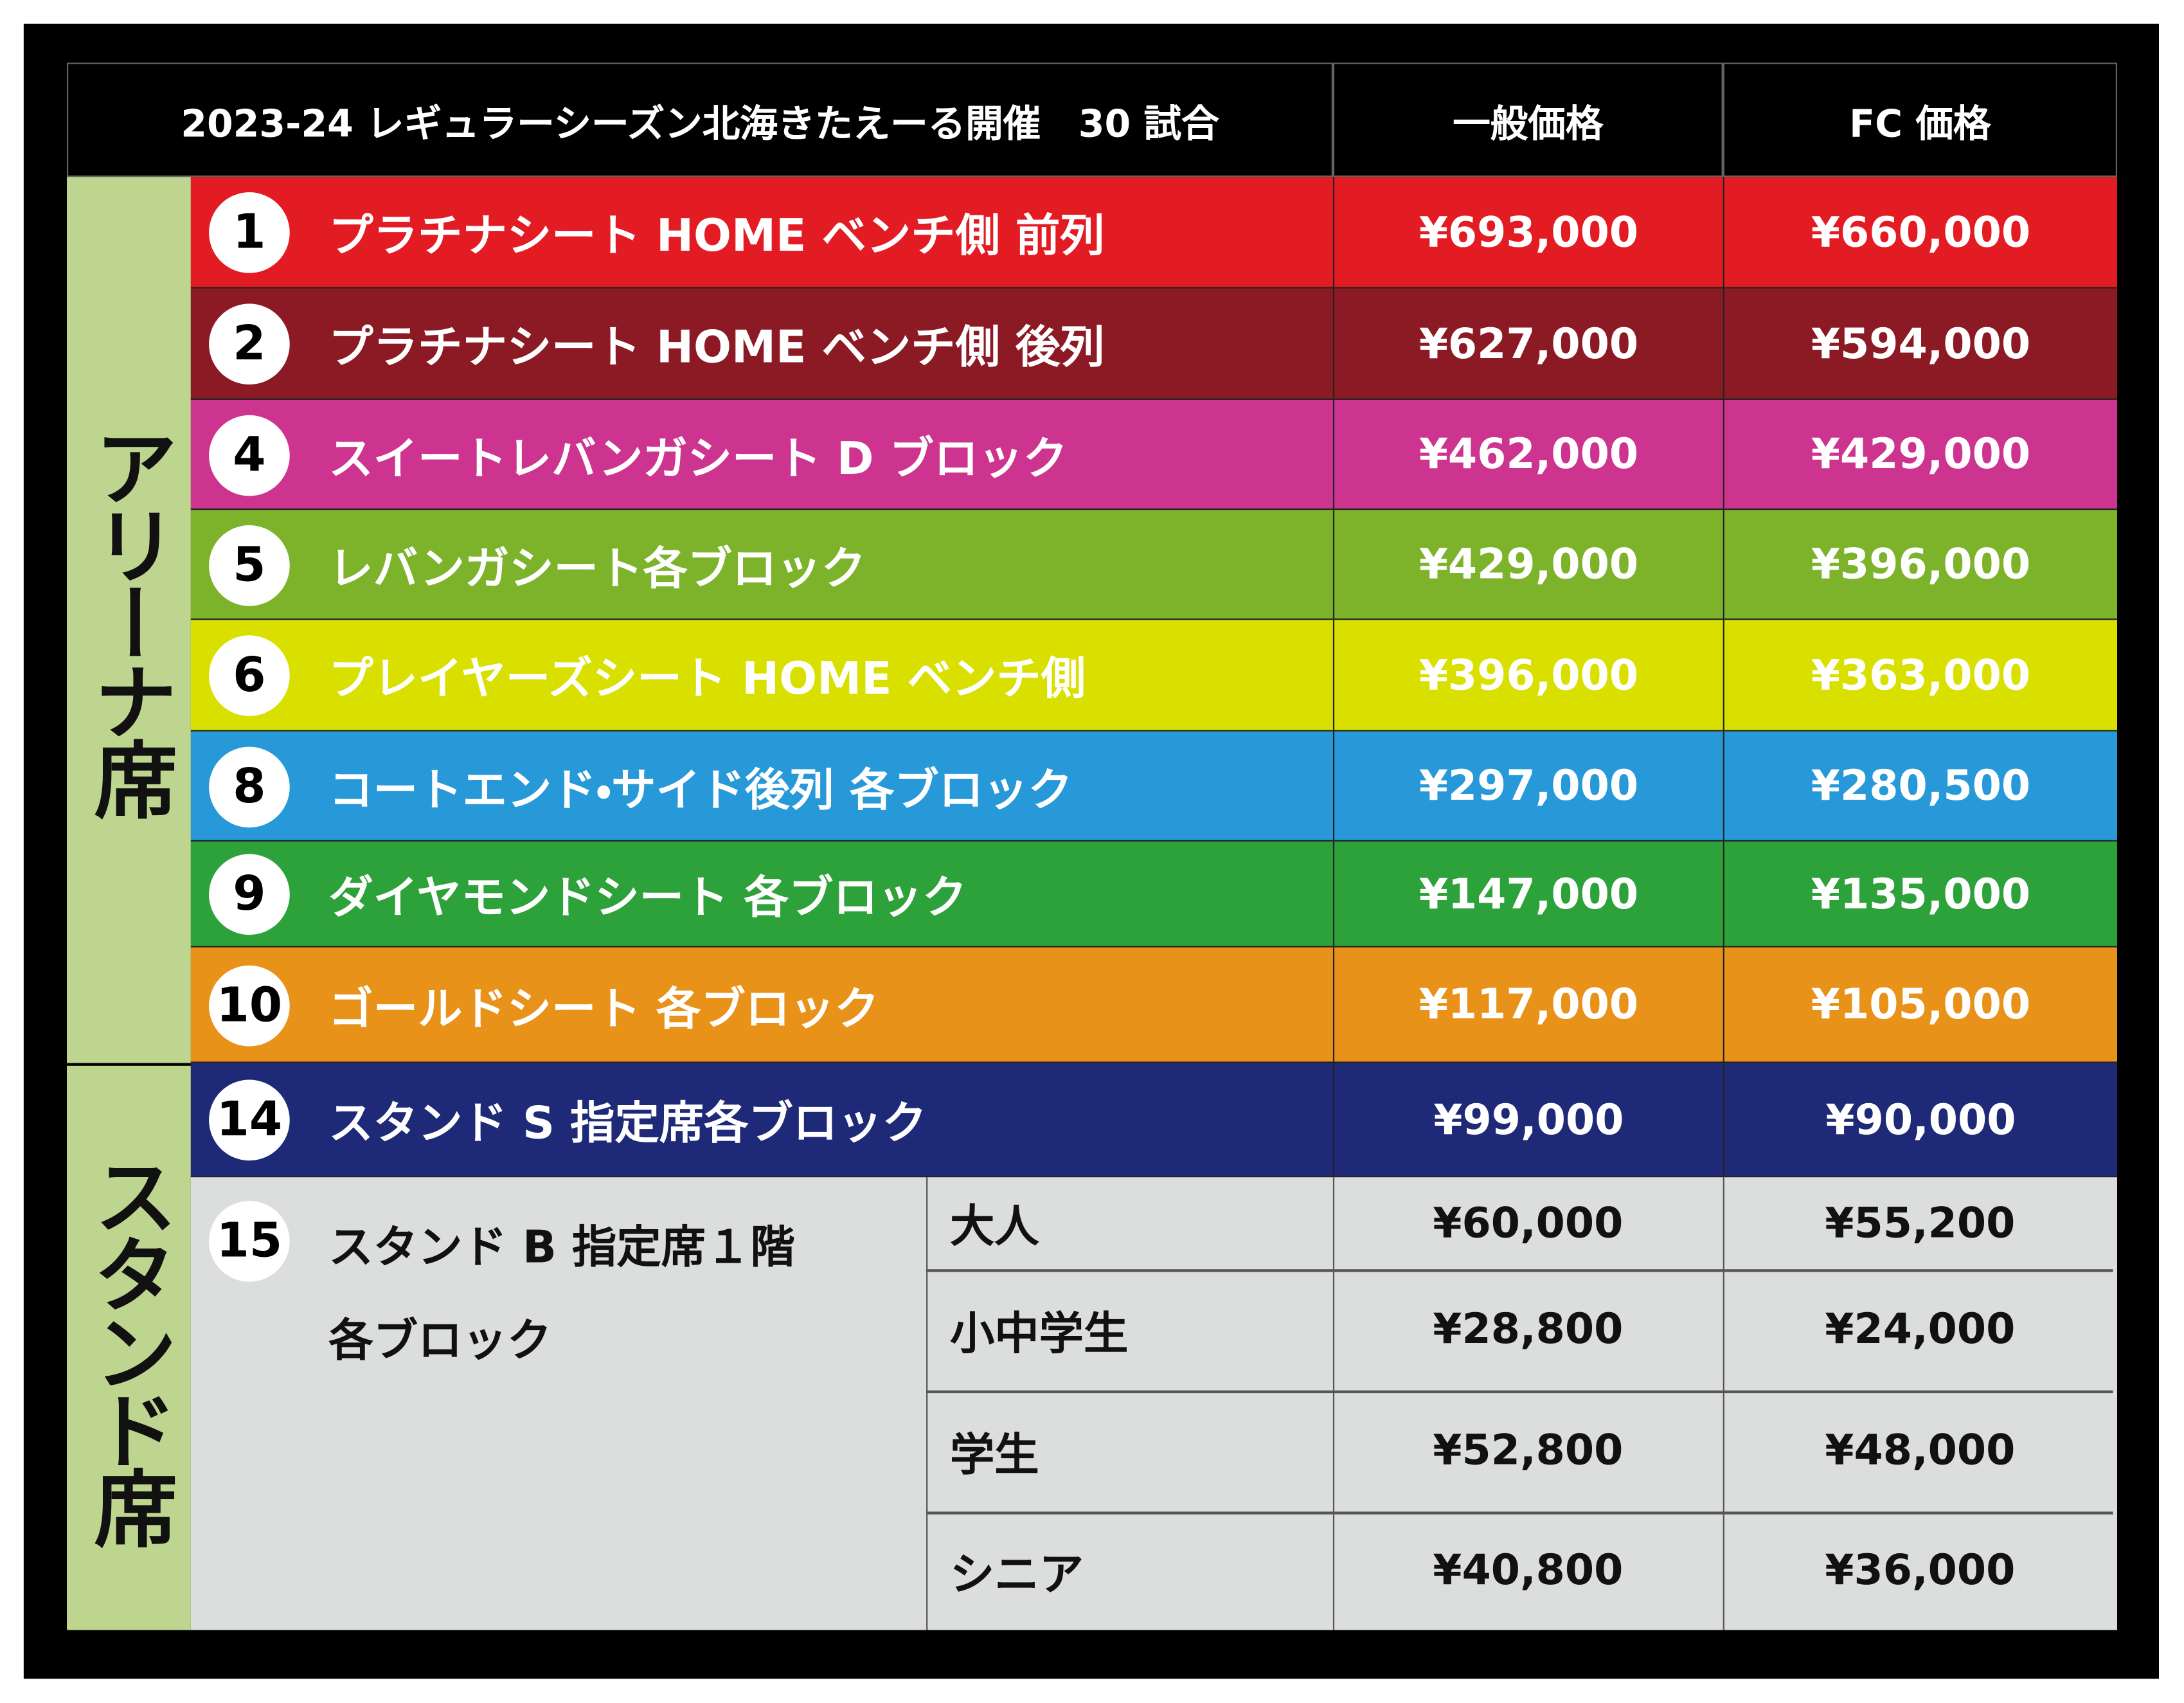  What do you see at coordinates (700, 119) in the screenshot?
I see `header-title: 2023-24 レギュラーシーズン北海きたえーる開催 30 試合` at bounding box center [700, 119].